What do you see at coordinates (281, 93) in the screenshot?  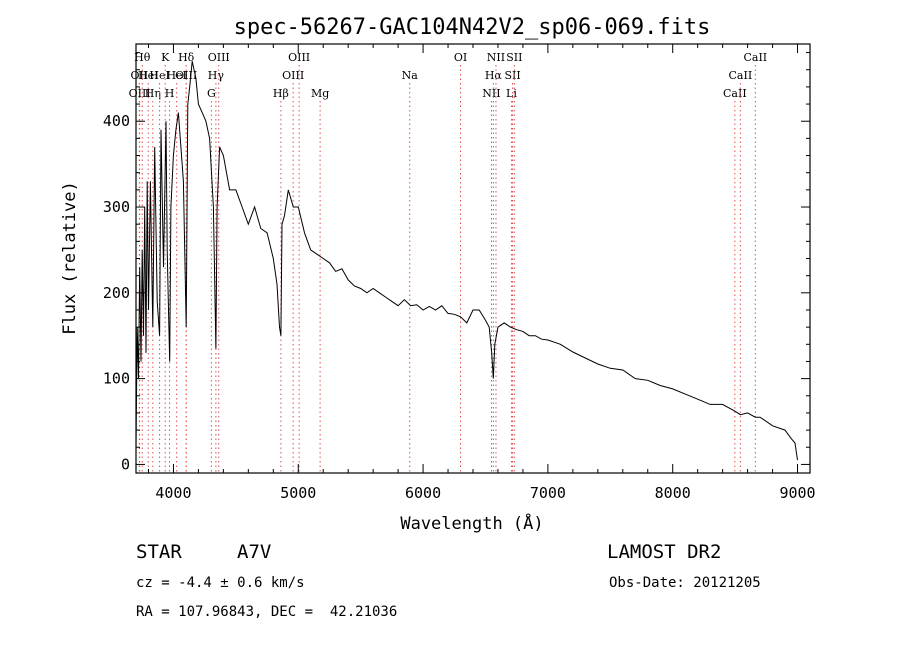 I see `line-marker-label: Hβ` at bounding box center [281, 93].